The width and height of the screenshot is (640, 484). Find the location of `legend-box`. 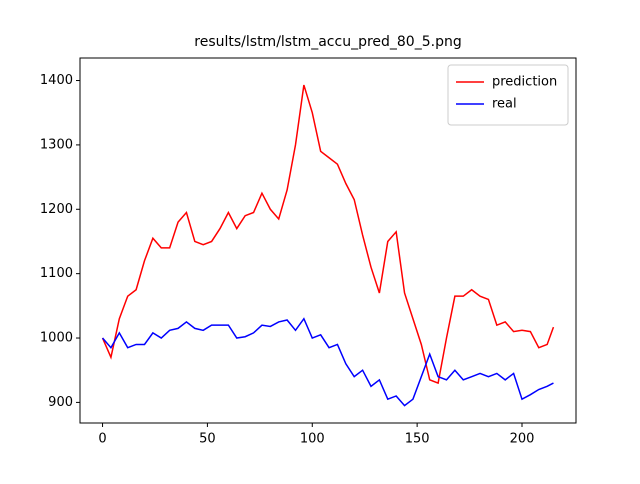

legend-box is located at coordinates (508, 95).